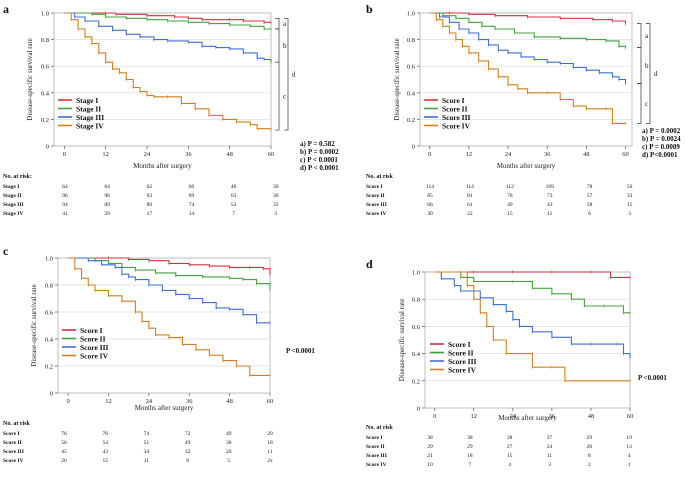 The height and width of the screenshot is (484, 685). Describe the element at coordinates (589, 456) in the screenshot. I see `risk-cell: 8` at that location.